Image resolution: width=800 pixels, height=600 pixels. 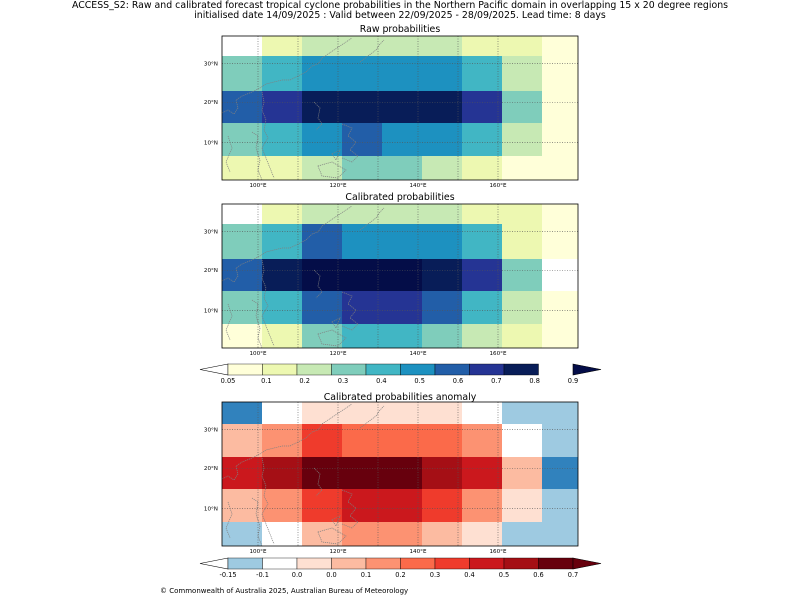 What do you see at coordinates (211, 144) in the screenshot?
I see `lat-tick-label: 10°N` at bounding box center [211, 144].